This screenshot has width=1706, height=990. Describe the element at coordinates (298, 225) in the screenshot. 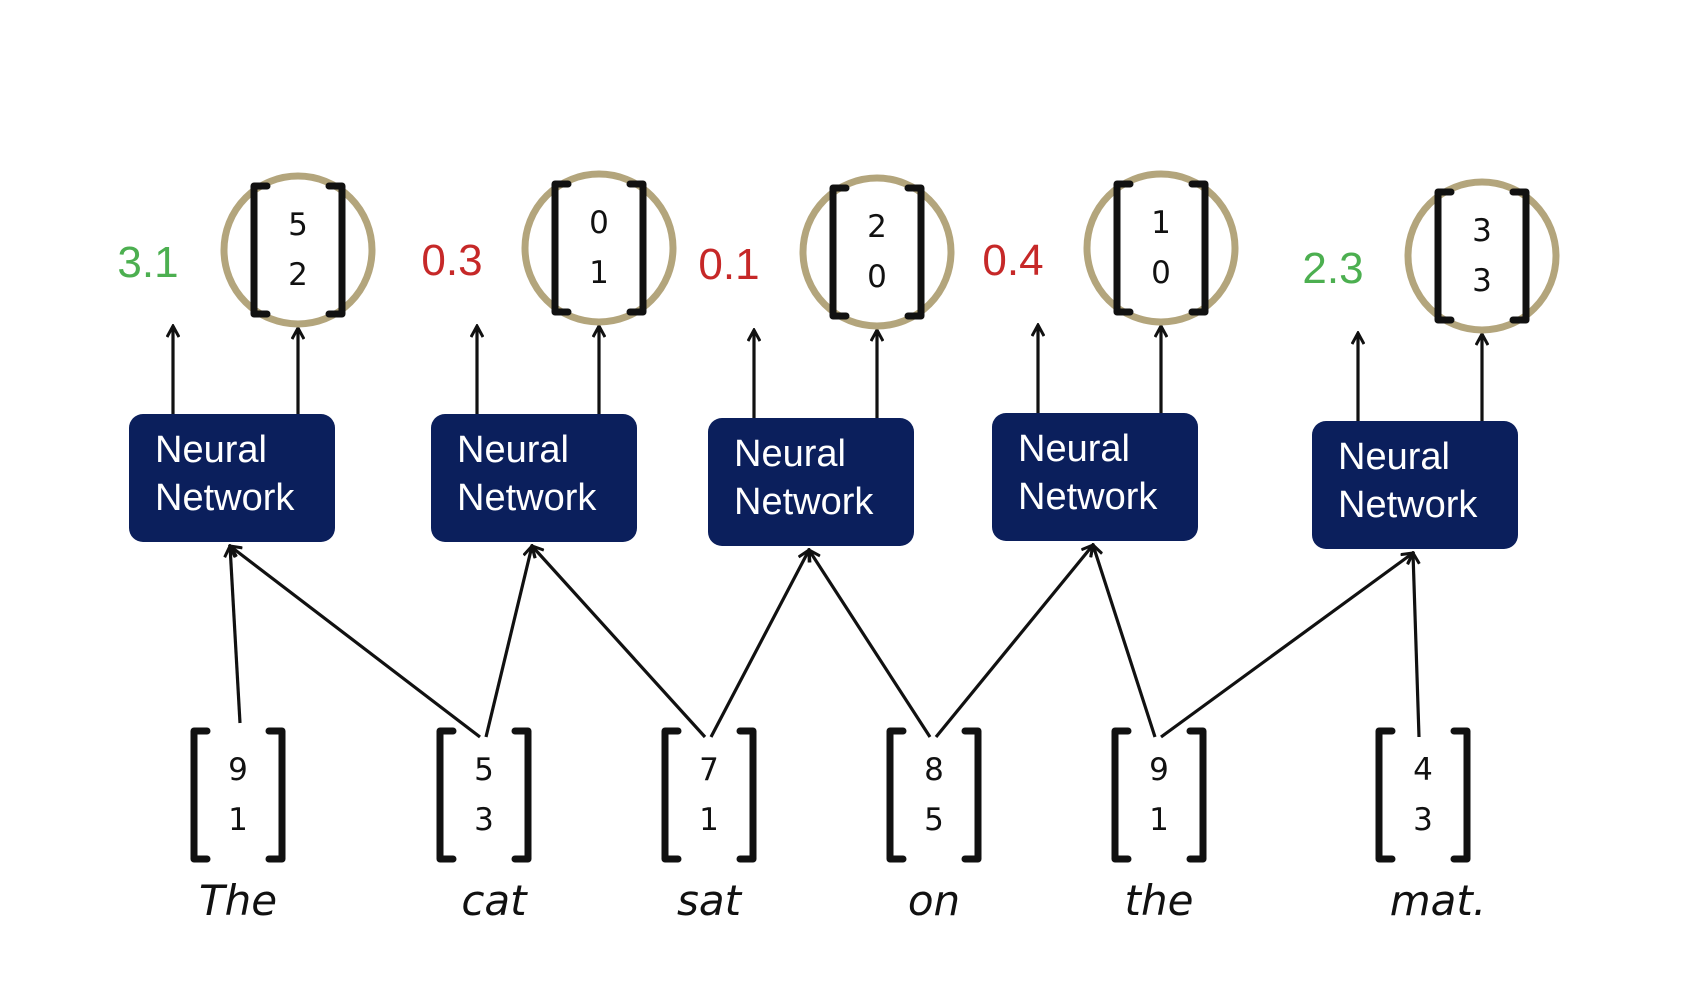

I see `output-vector-value: 5` at that location.